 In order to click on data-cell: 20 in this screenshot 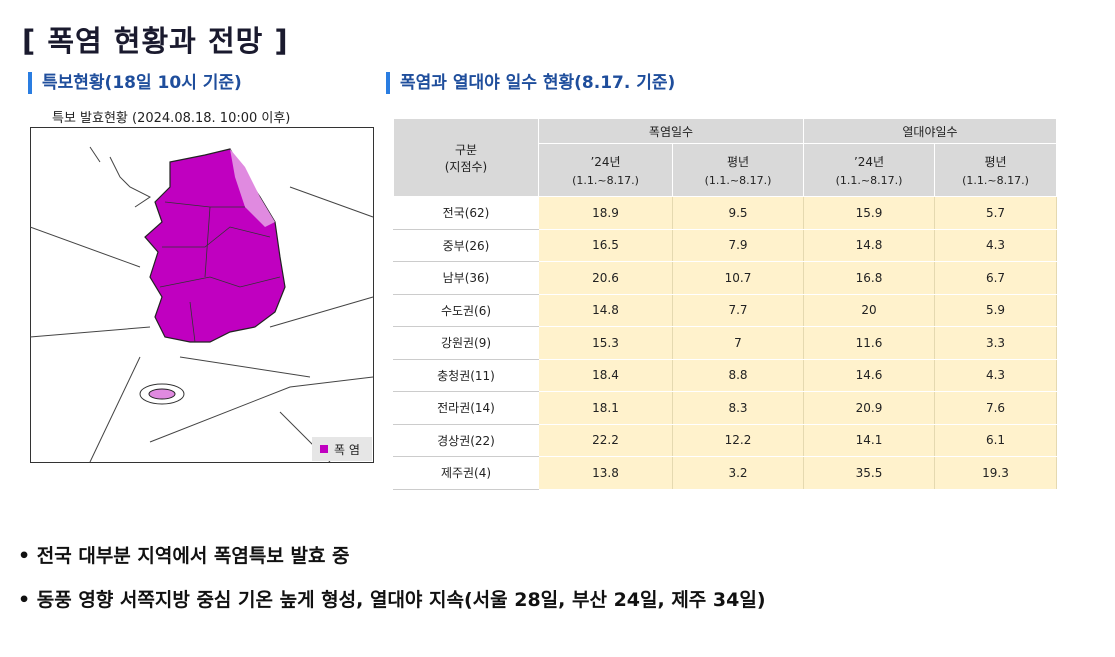, I will do `click(869, 310)`.